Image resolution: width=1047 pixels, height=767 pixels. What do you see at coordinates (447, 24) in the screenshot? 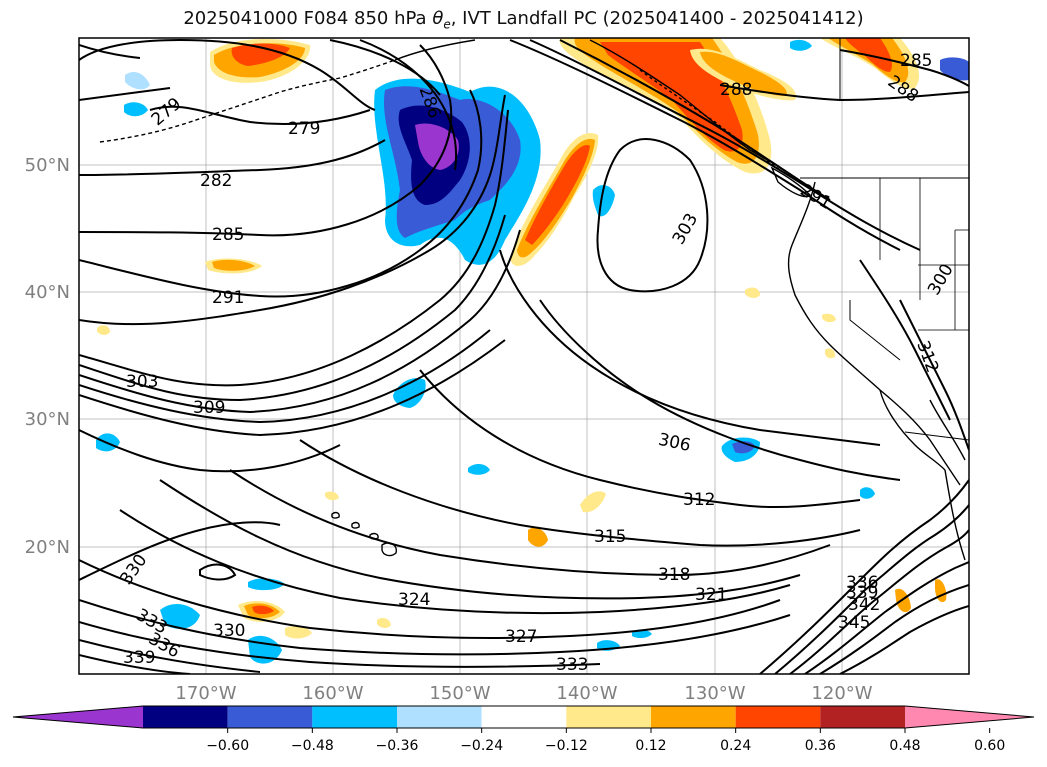
I see `title-theta-sub: e` at bounding box center [447, 24].